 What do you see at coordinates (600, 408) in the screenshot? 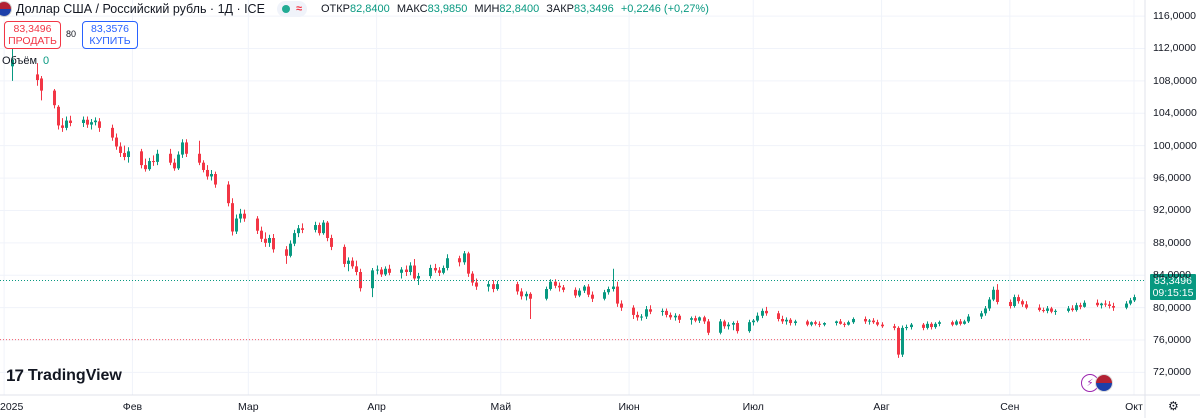
I see `time-axis: 2025 Фев Мар Апр Май Июн Июл Авг Сен Окт` at bounding box center [600, 408].